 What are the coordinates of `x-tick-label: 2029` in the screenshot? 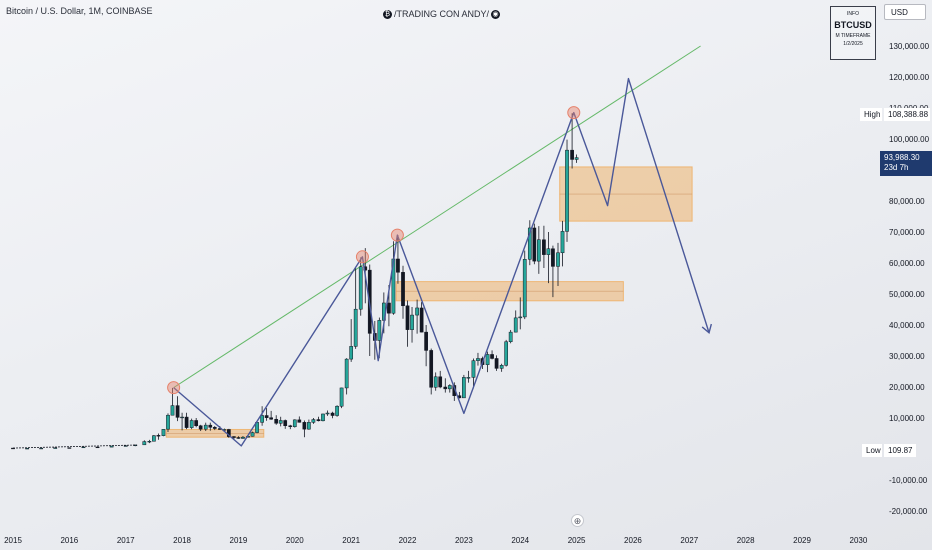 It's located at (802, 540).